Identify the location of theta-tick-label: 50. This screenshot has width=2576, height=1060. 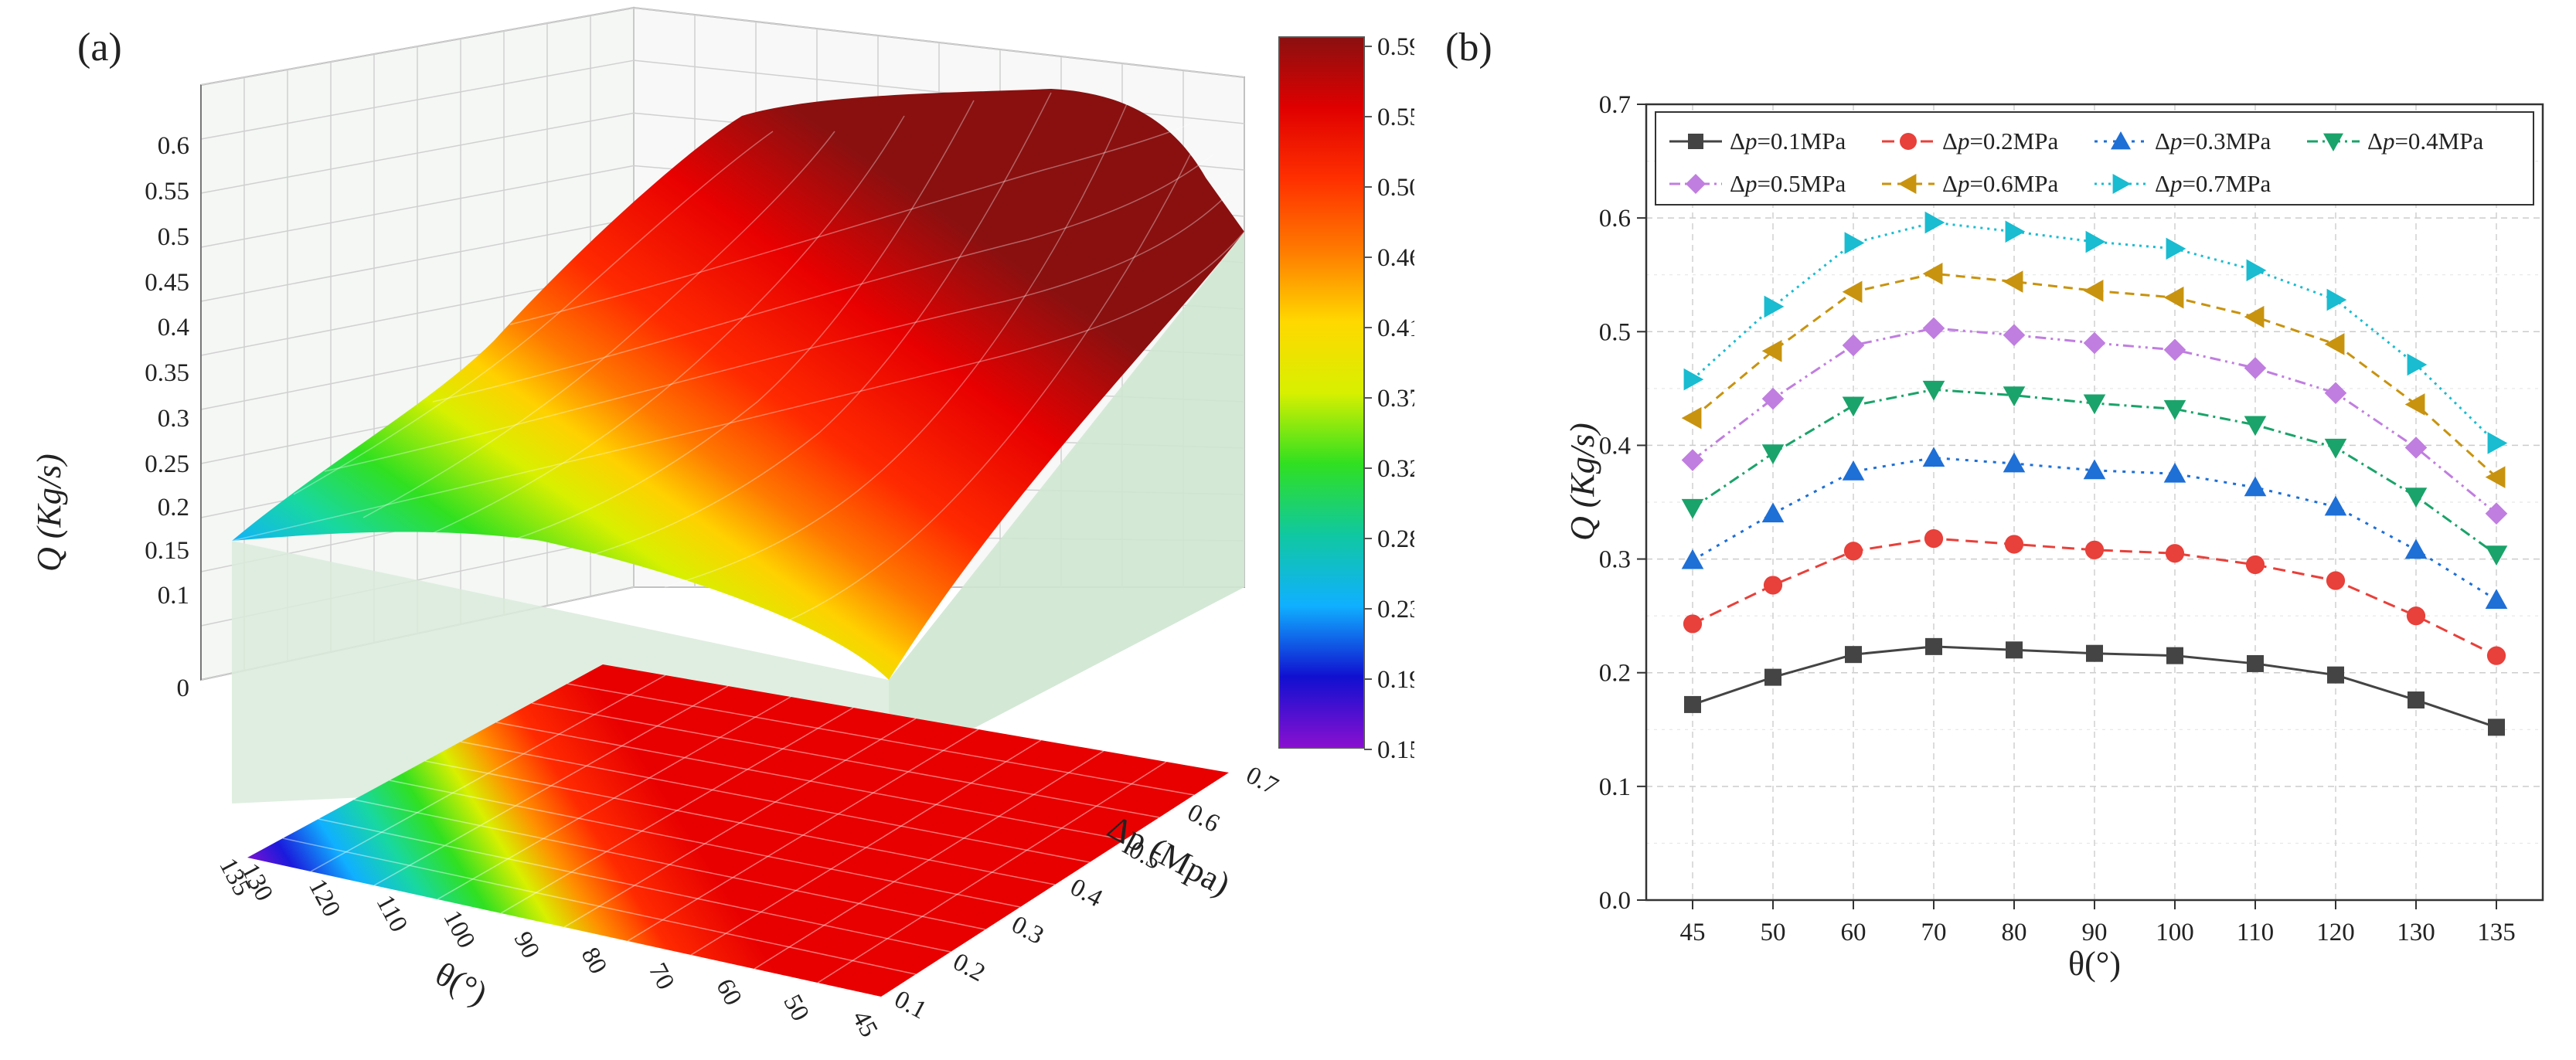
(796, 1008).